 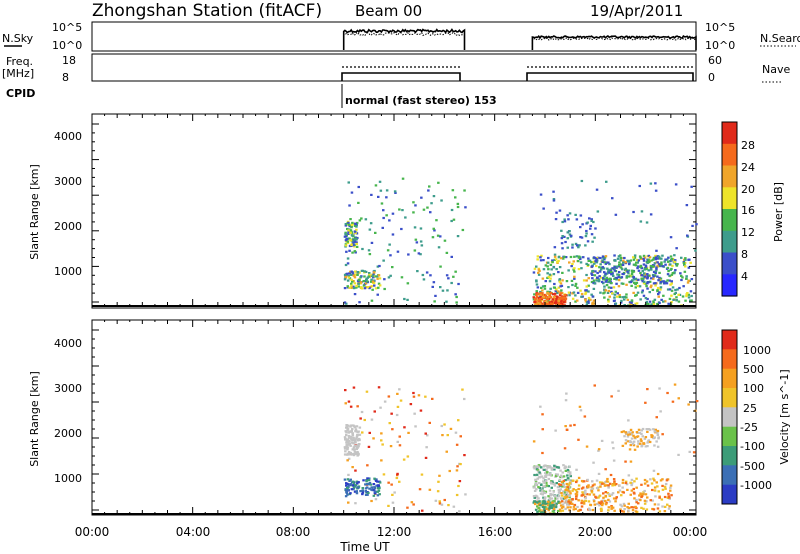 What do you see at coordinates (748, 210) in the screenshot?
I see `power-cbar-tick-16: 16` at bounding box center [748, 210].